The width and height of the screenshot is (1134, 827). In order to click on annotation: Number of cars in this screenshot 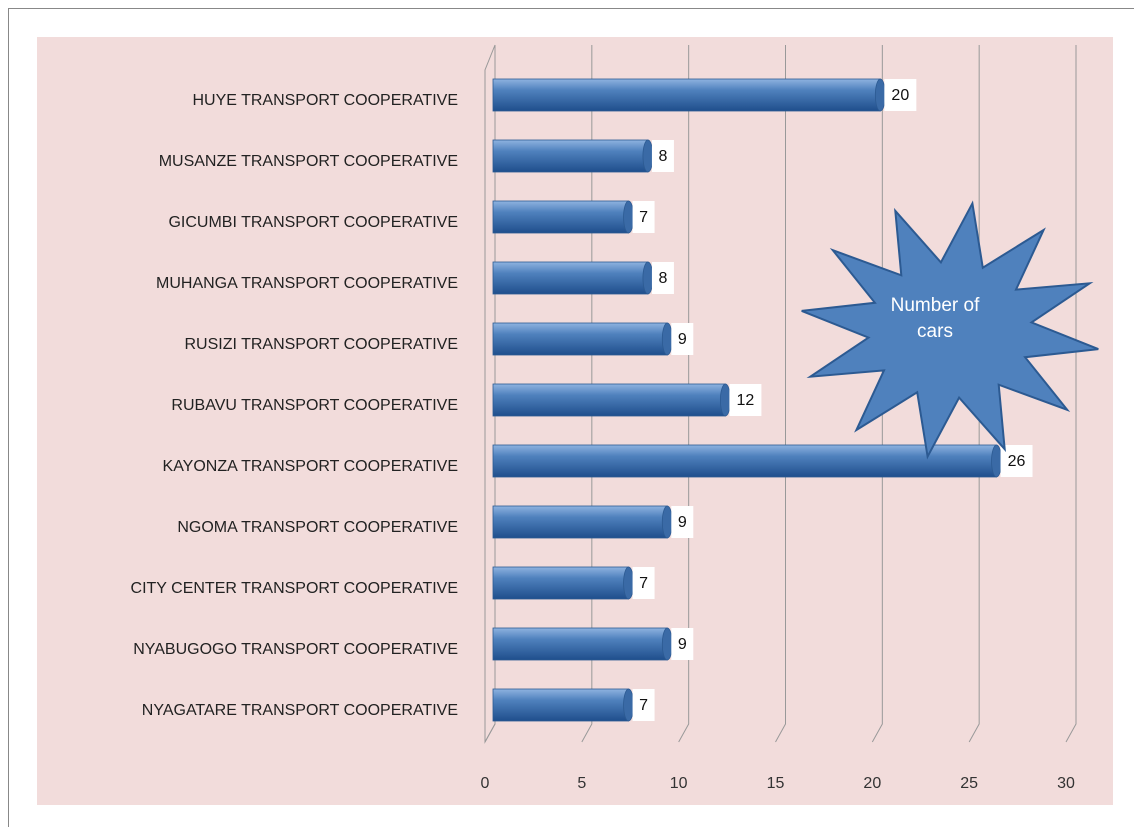, I will do `click(935, 318)`.